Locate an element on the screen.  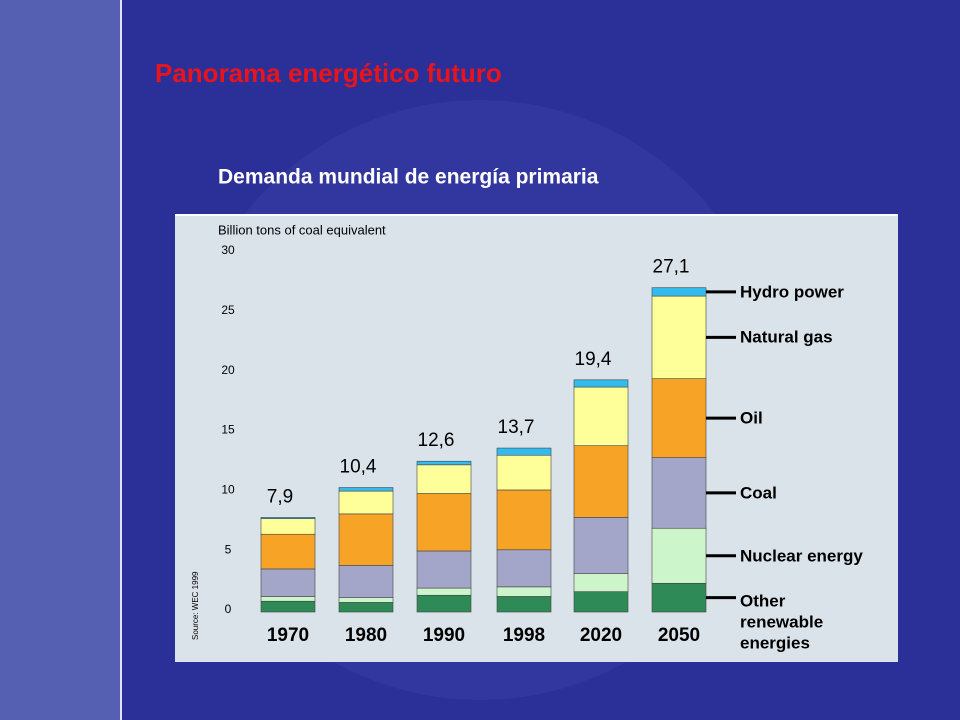
total-label: 13,7 is located at coordinates (516, 427).